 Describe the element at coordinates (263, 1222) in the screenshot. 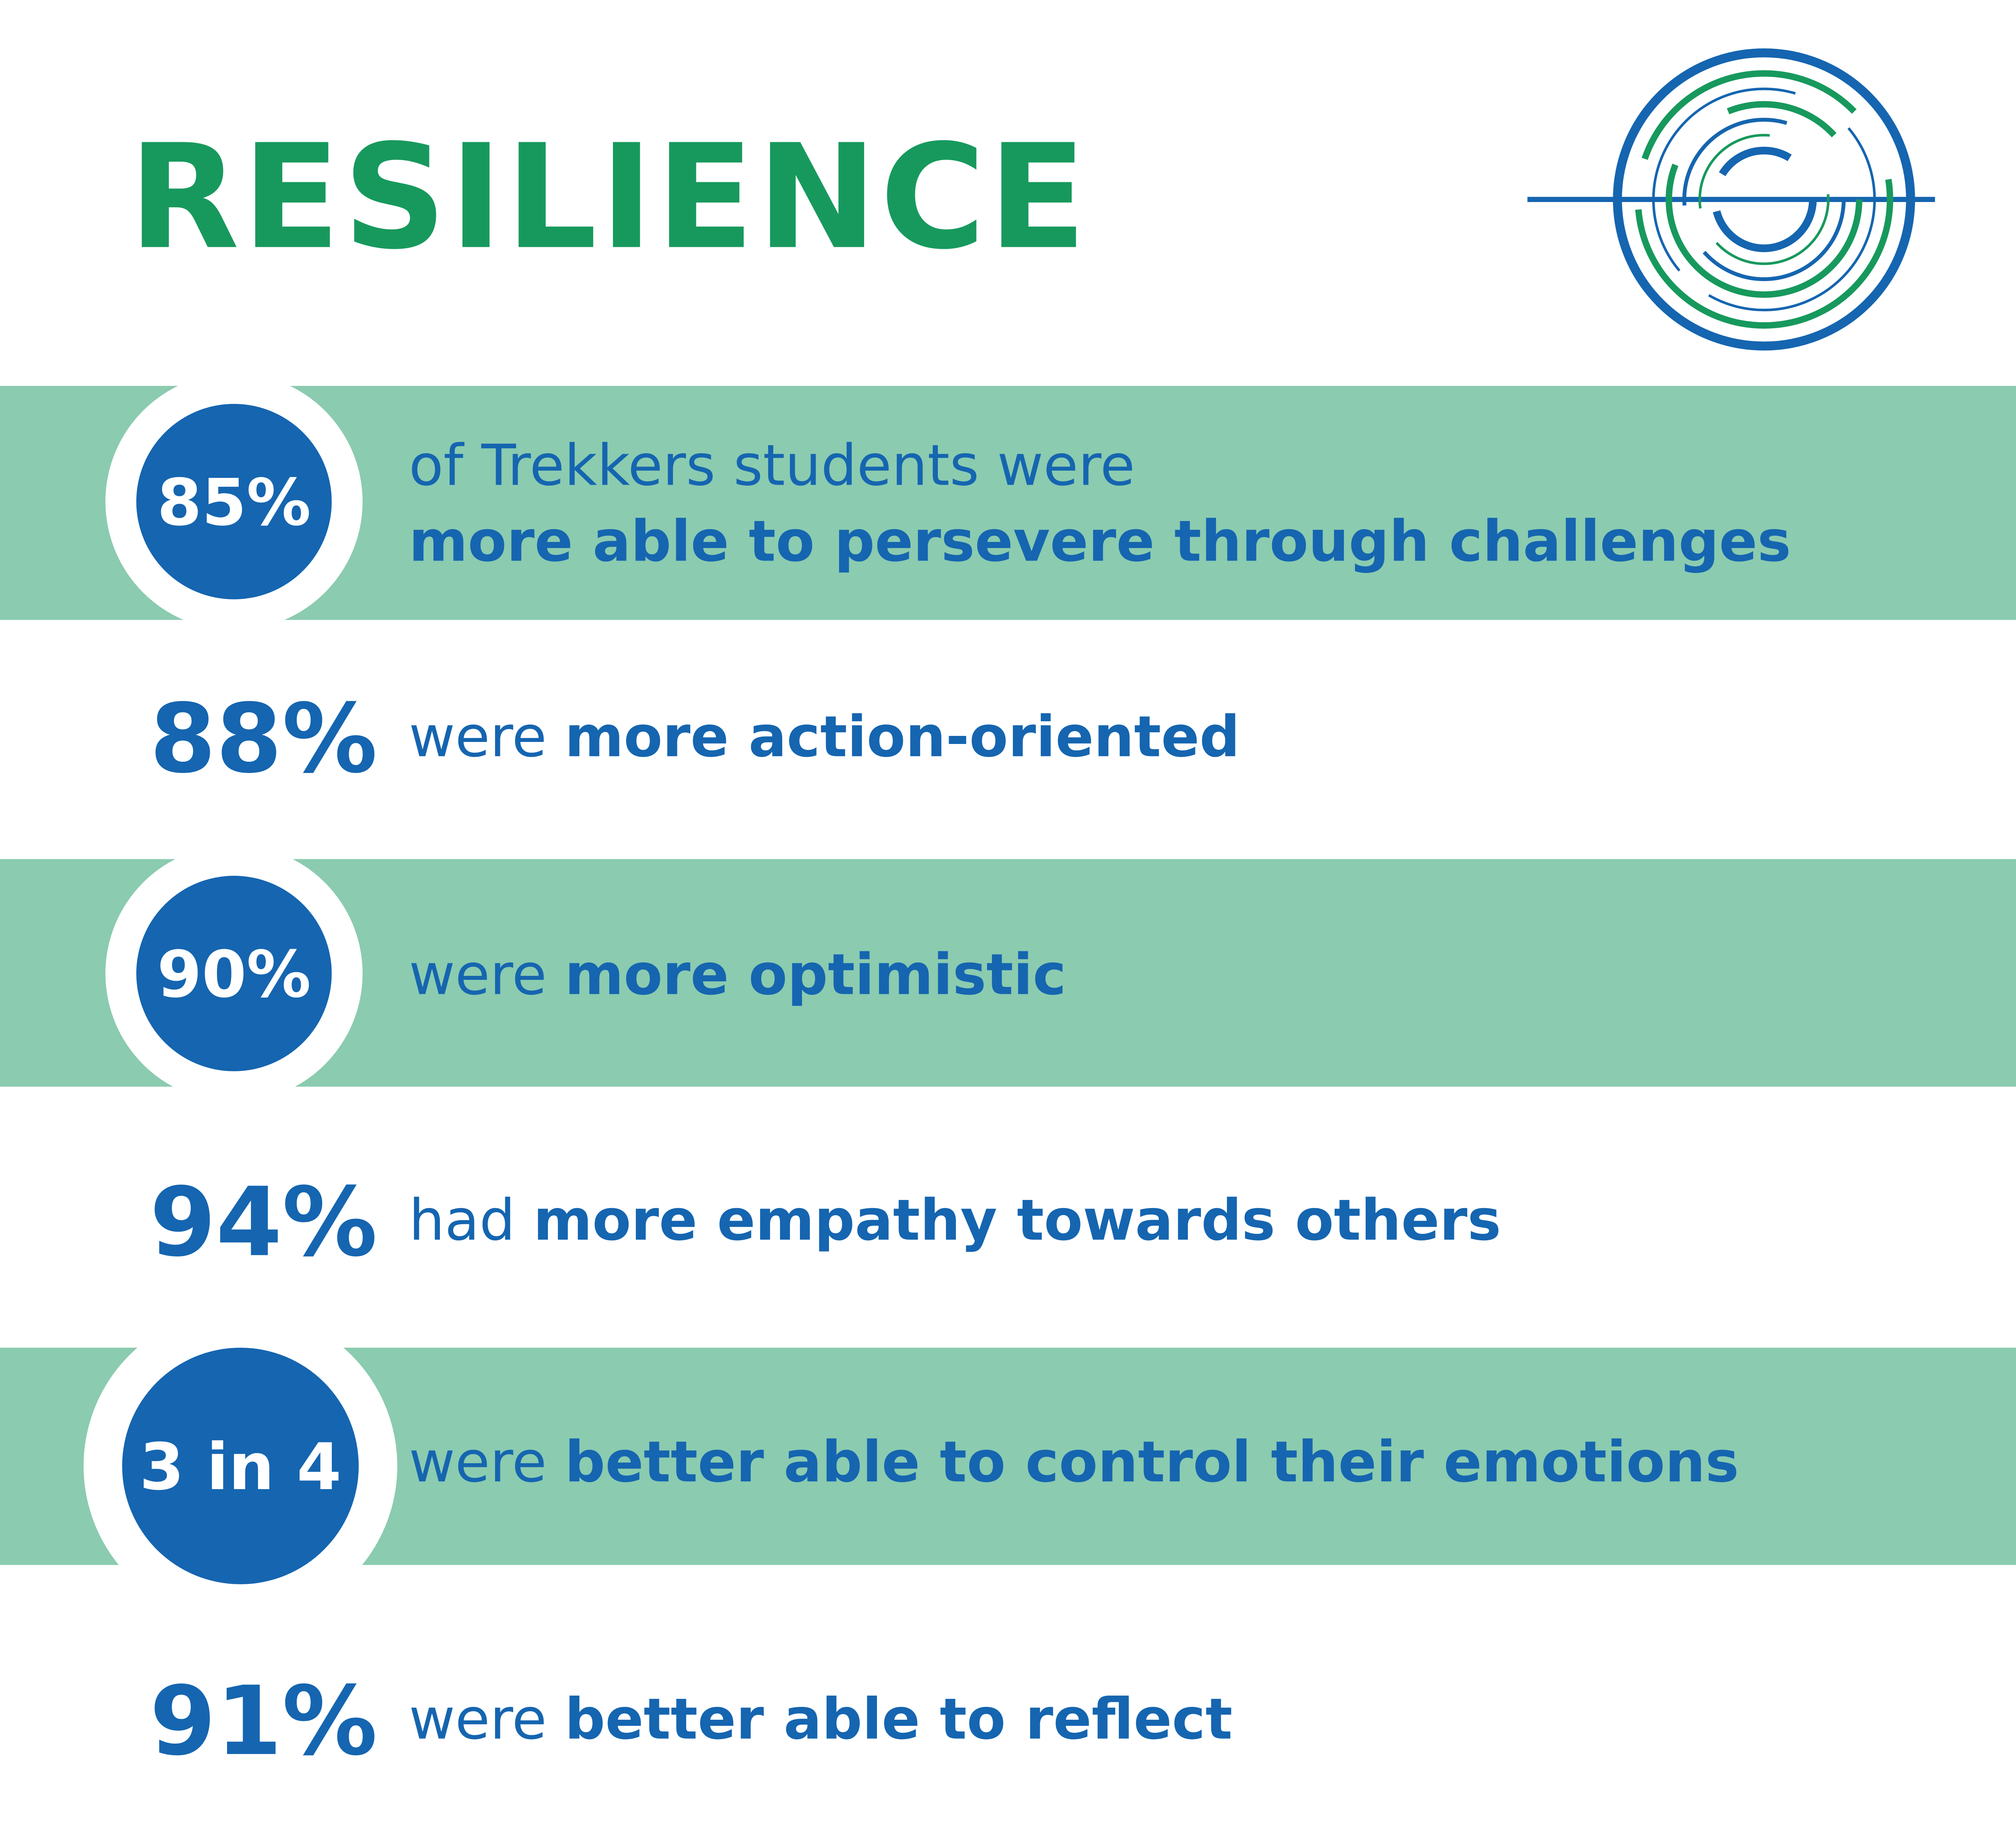

I see `stat-value: 94%` at that location.